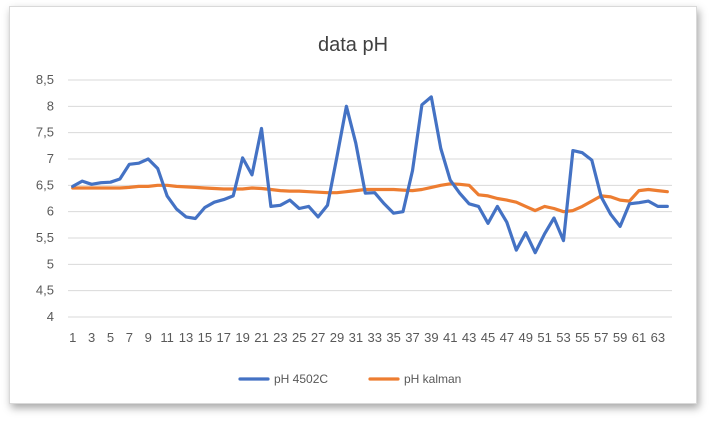 Image resolution: width=711 pixels, height=421 pixels. What do you see at coordinates (563, 337) in the screenshot?
I see `x-tick-label: 53` at bounding box center [563, 337].